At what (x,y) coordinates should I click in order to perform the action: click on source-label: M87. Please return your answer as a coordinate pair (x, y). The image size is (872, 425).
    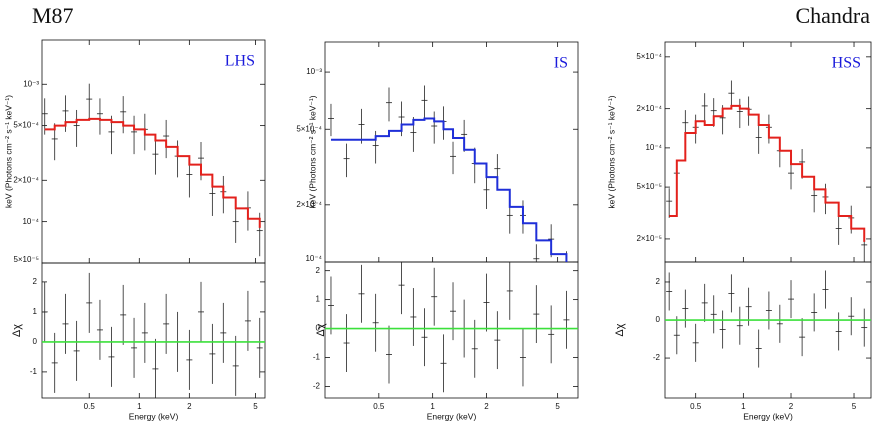
    Looking at the image, I should click on (53, 15).